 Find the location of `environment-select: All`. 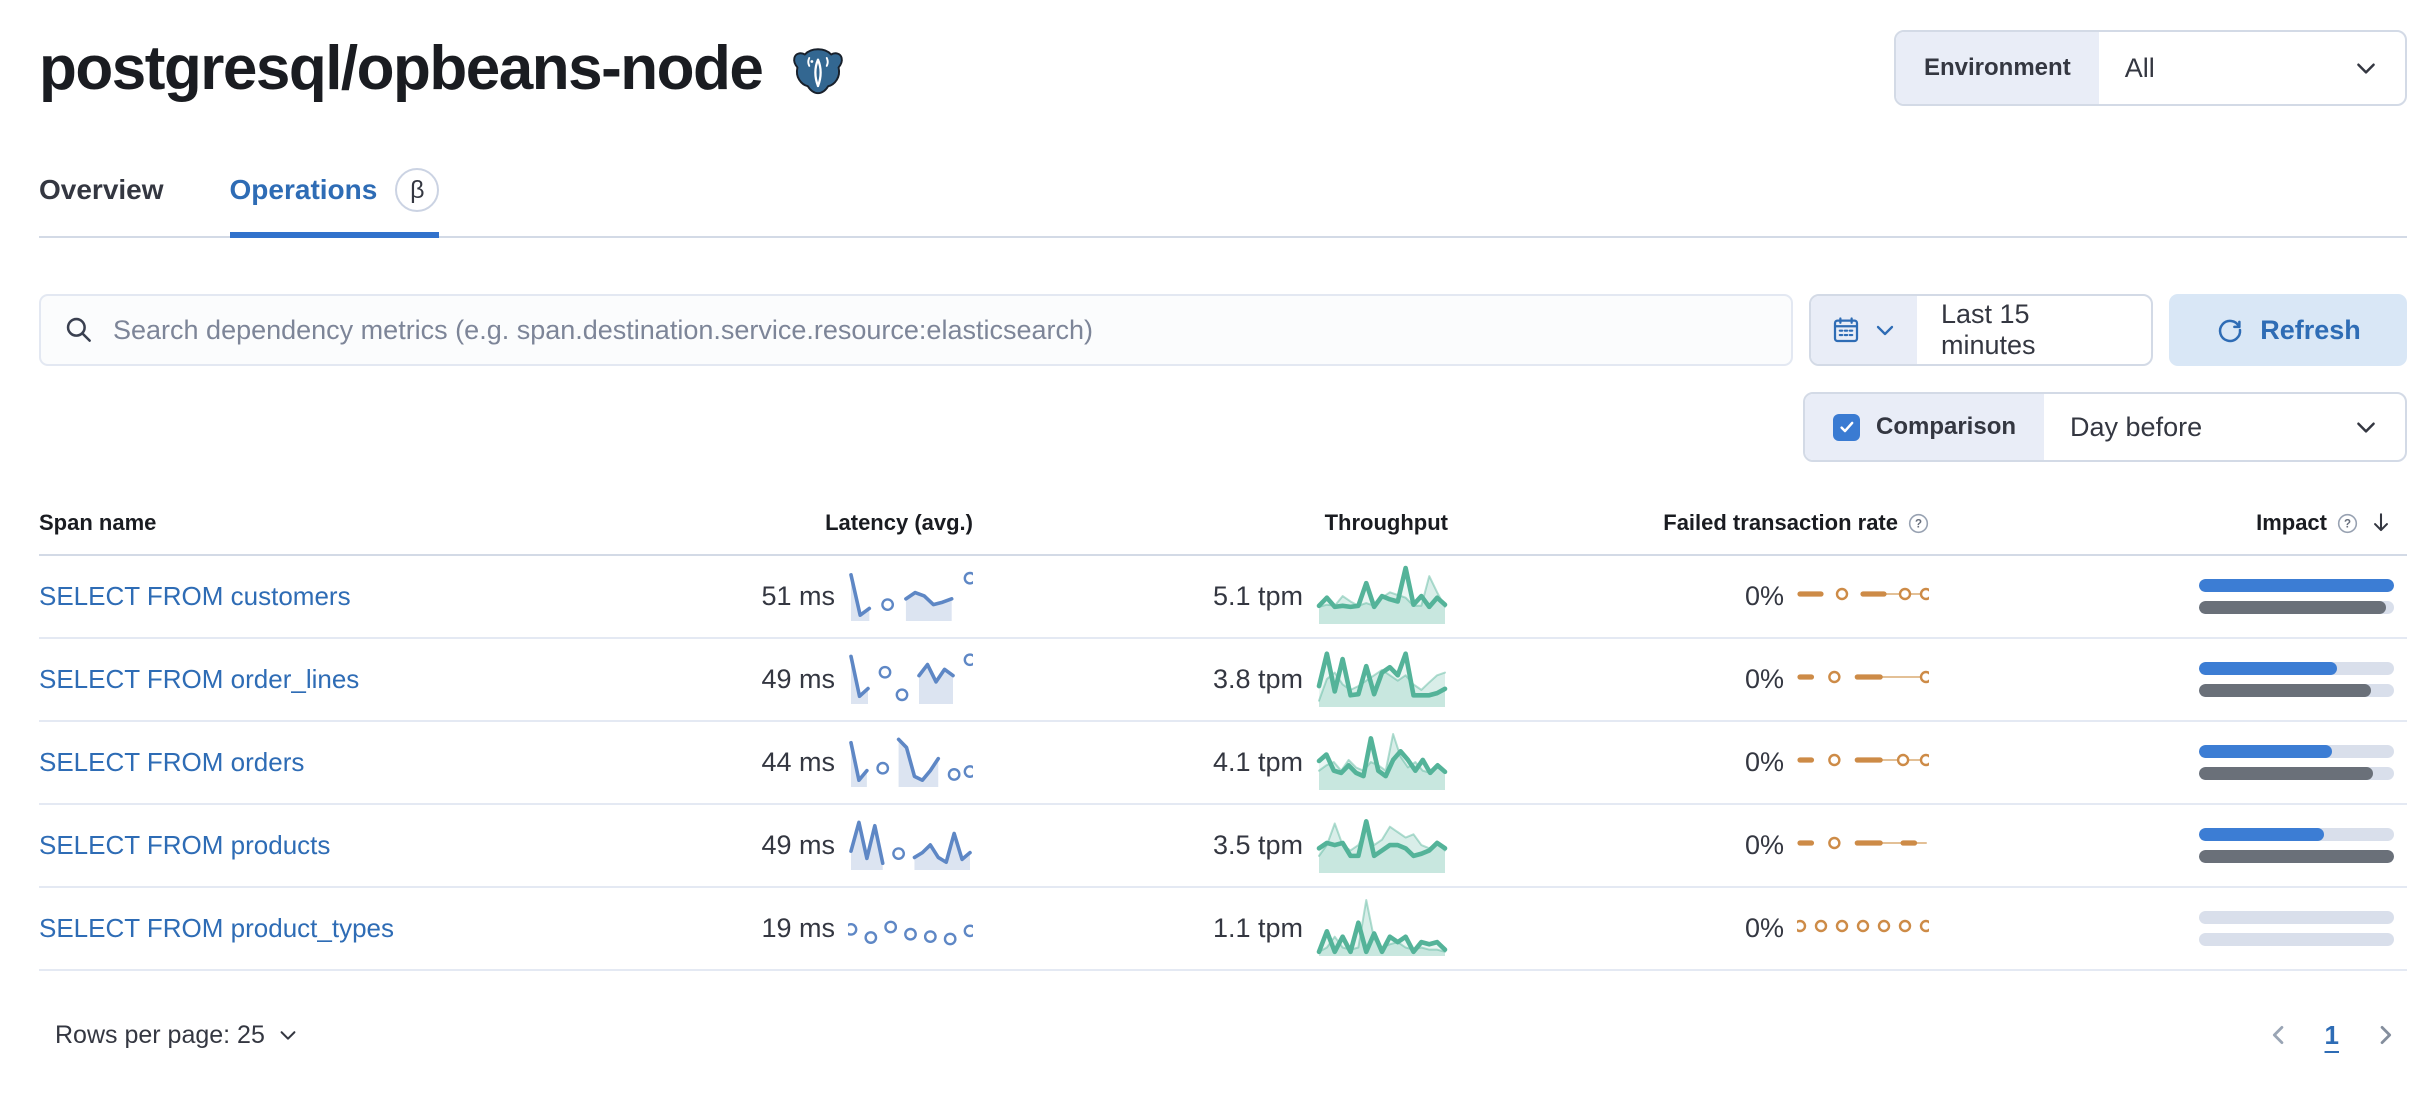

environment-select: All is located at coordinates (2252, 68).